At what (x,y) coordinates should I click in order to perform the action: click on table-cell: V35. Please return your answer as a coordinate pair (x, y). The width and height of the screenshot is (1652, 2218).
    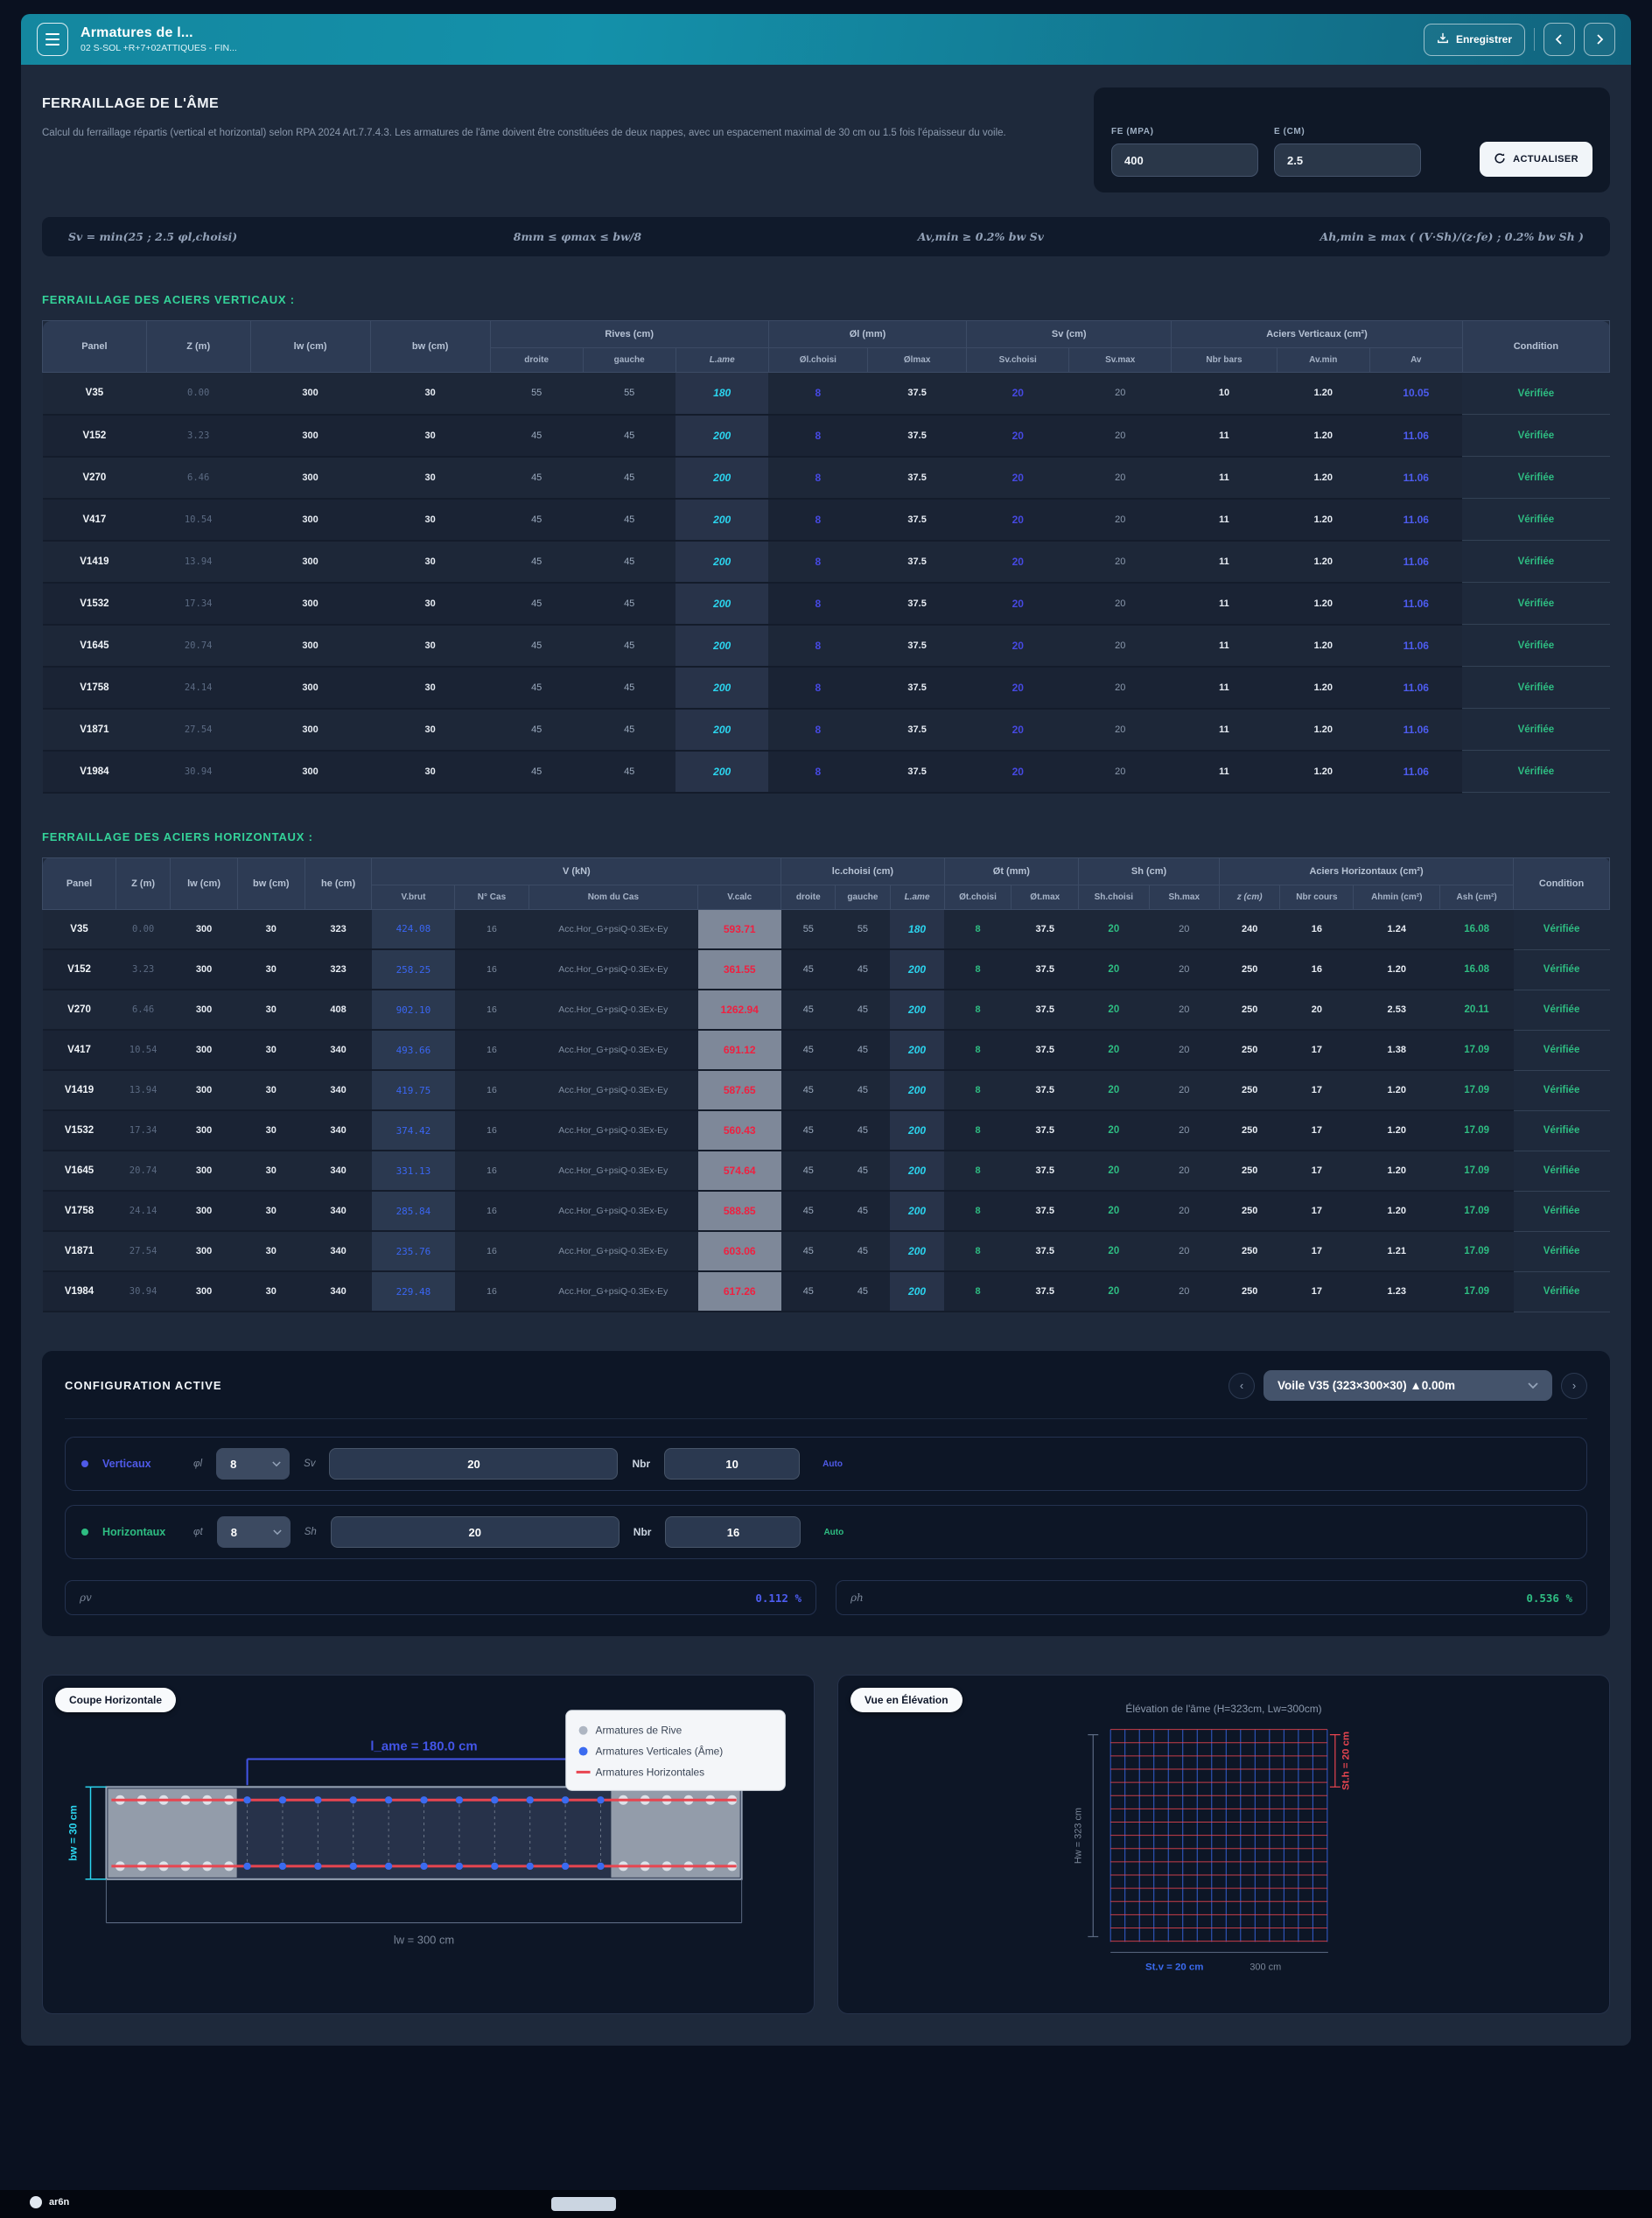
    Looking at the image, I should click on (79, 929).